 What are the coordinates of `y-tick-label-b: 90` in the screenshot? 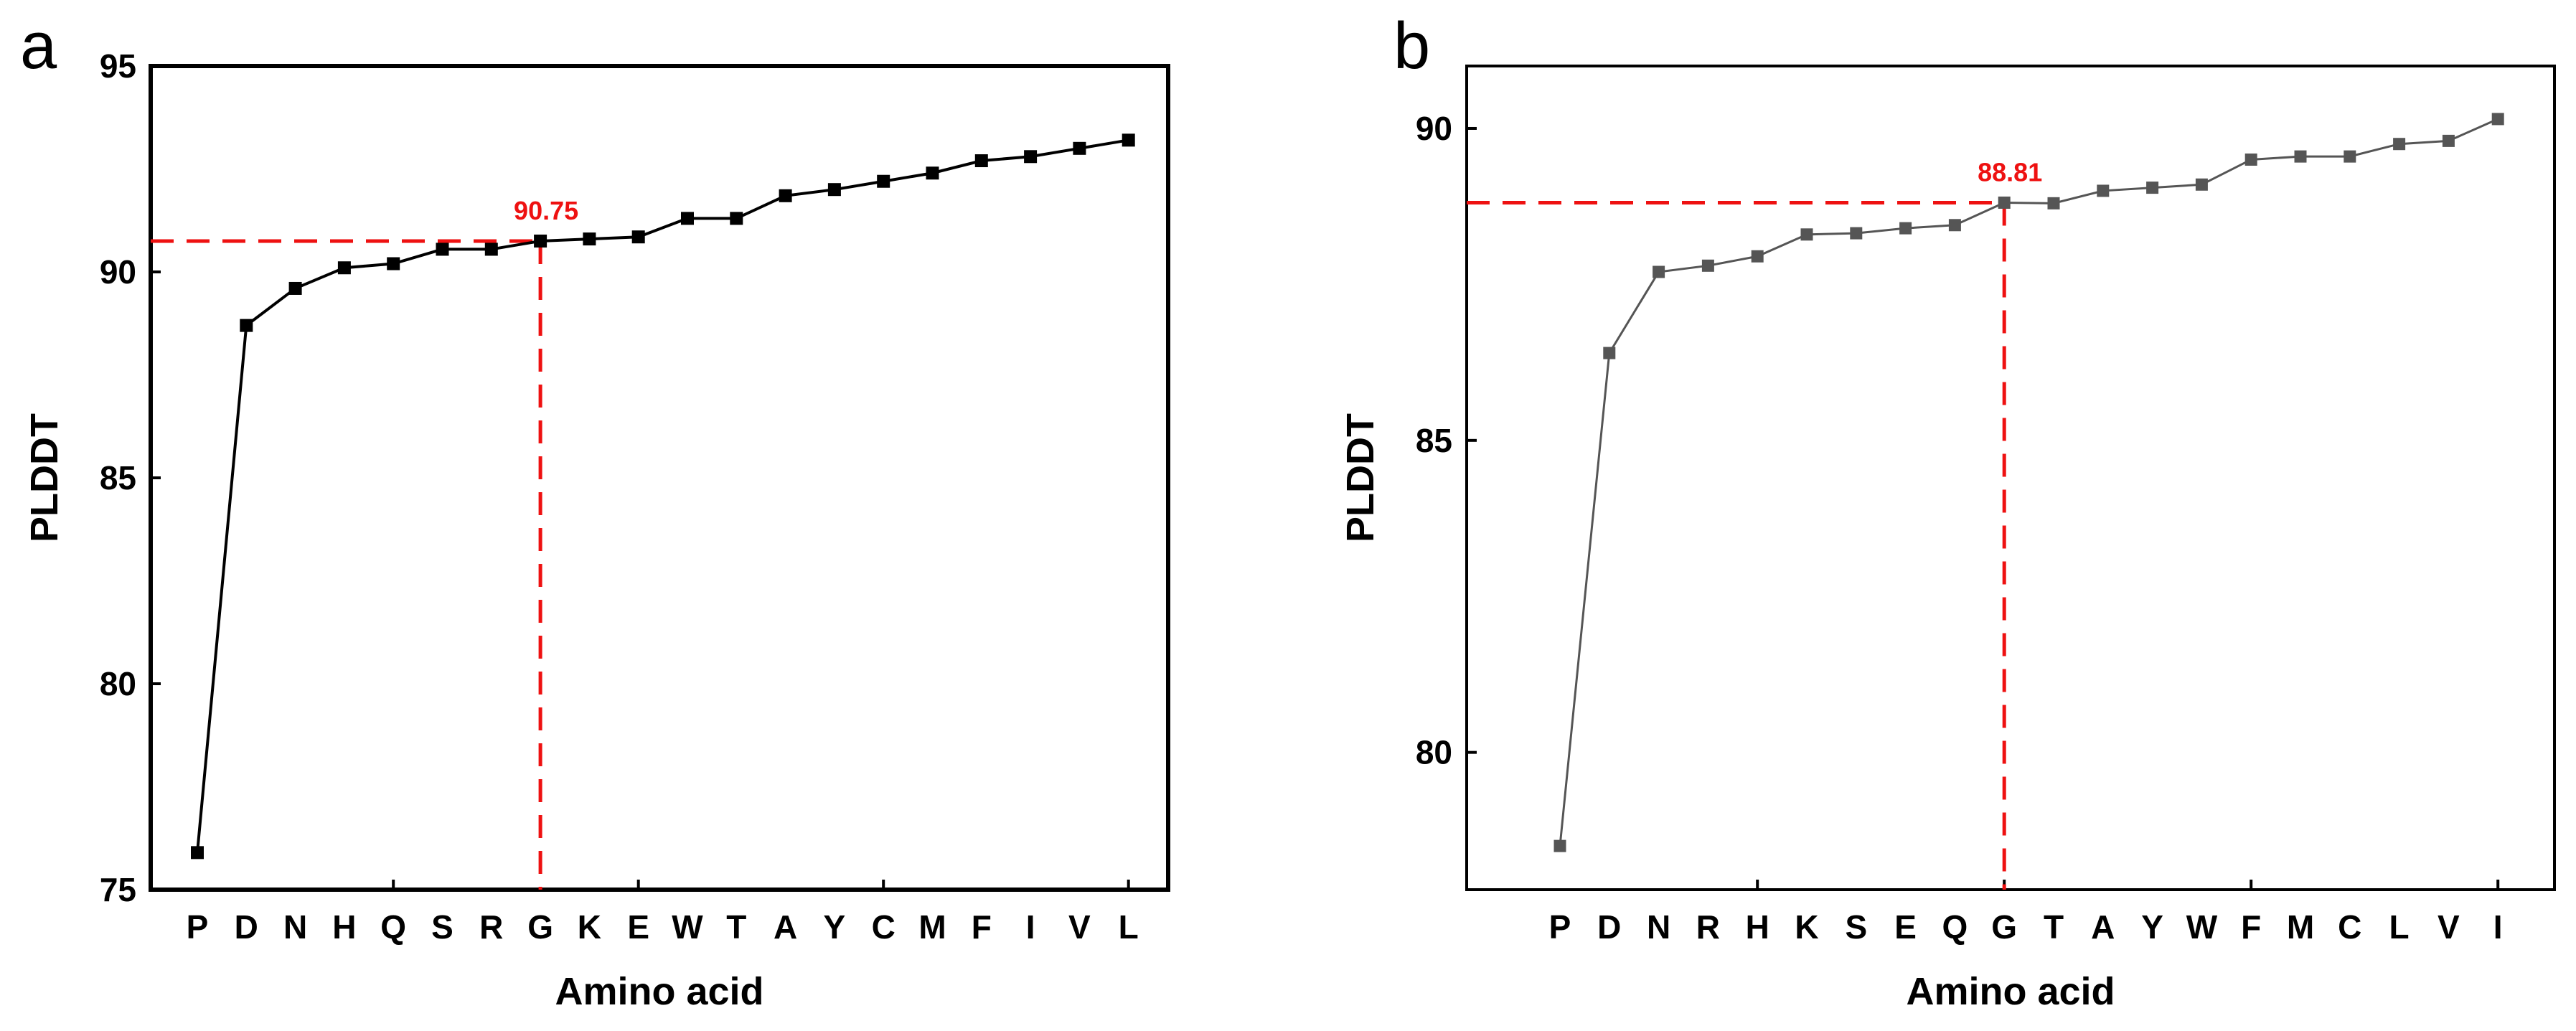 It's located at (1434, 128).